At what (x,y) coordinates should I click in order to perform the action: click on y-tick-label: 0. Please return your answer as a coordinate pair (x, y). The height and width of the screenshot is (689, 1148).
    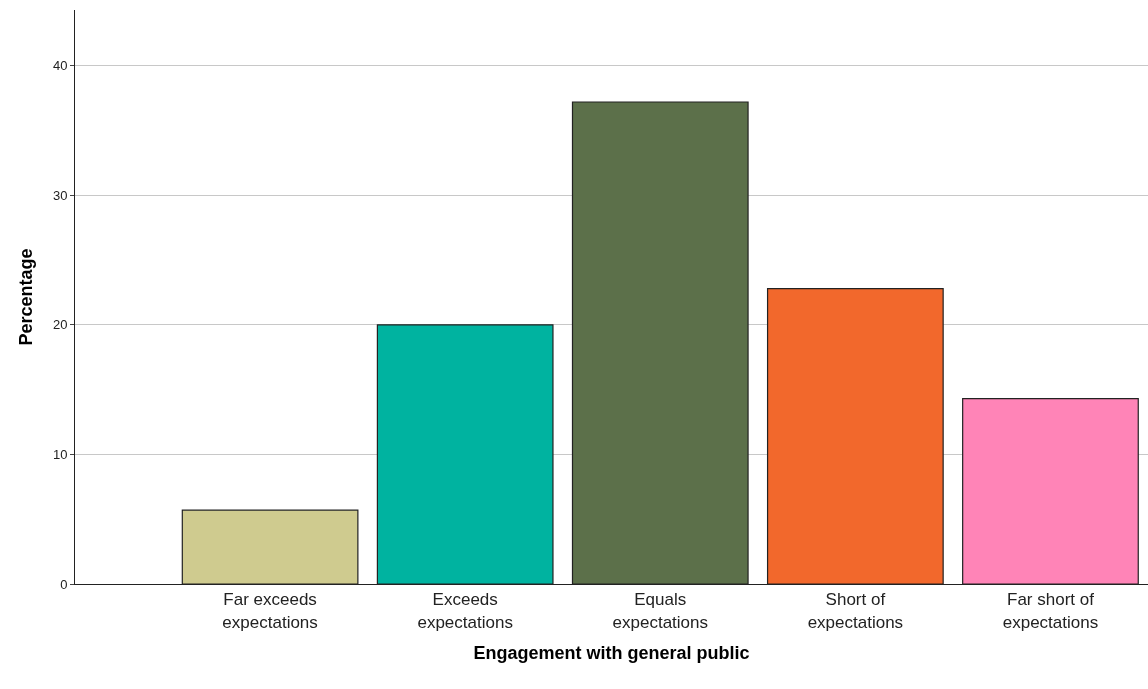
    Looking at the image, I should click on (64, 584).